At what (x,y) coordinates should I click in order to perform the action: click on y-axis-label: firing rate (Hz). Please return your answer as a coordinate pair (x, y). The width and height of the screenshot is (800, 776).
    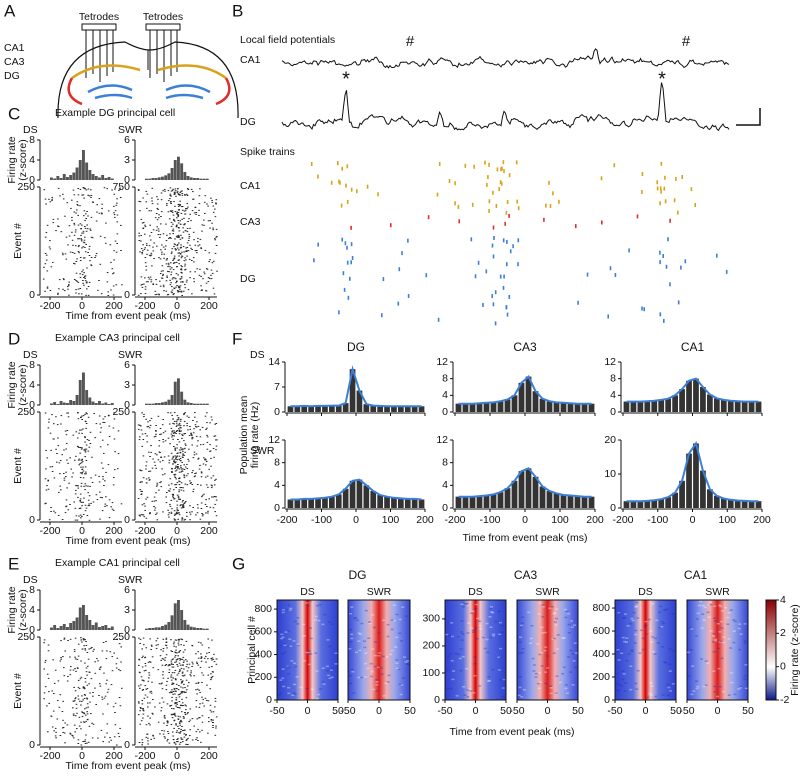
    Looking at the image, I should click on (255, 435).